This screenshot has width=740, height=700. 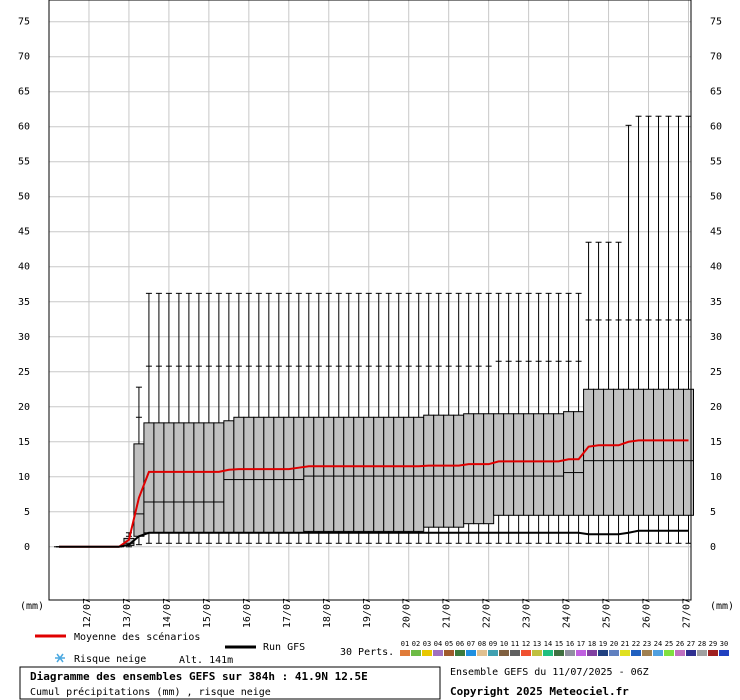 I want to click on y2-tick-label: 70, so click(x=716, y=57).